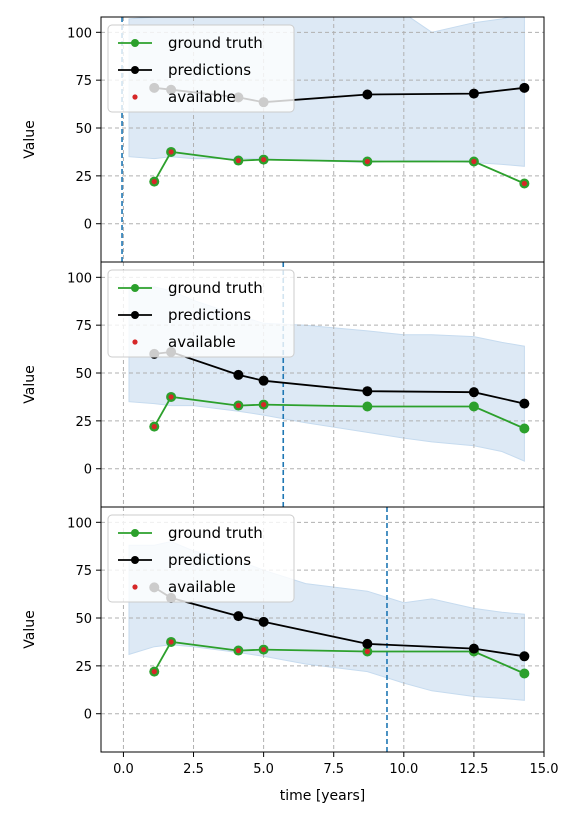  I want to click on x-tick-label: 12.5, so click(473, 769).